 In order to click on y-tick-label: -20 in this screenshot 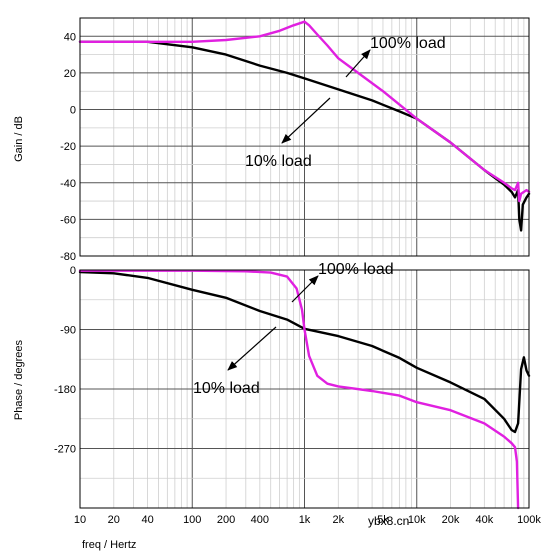, I will do `click(68, 147)`.